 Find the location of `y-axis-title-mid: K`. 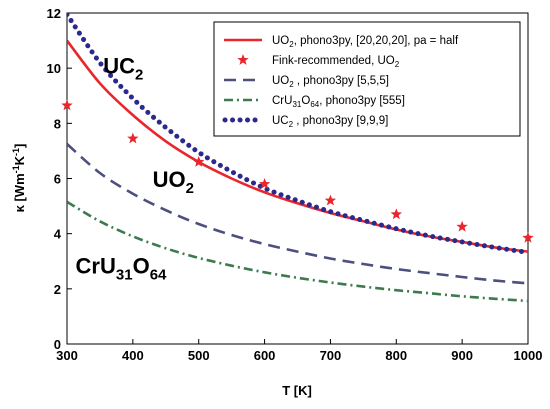

y-axis-title-mid: K is located at coordinates (19, 160).